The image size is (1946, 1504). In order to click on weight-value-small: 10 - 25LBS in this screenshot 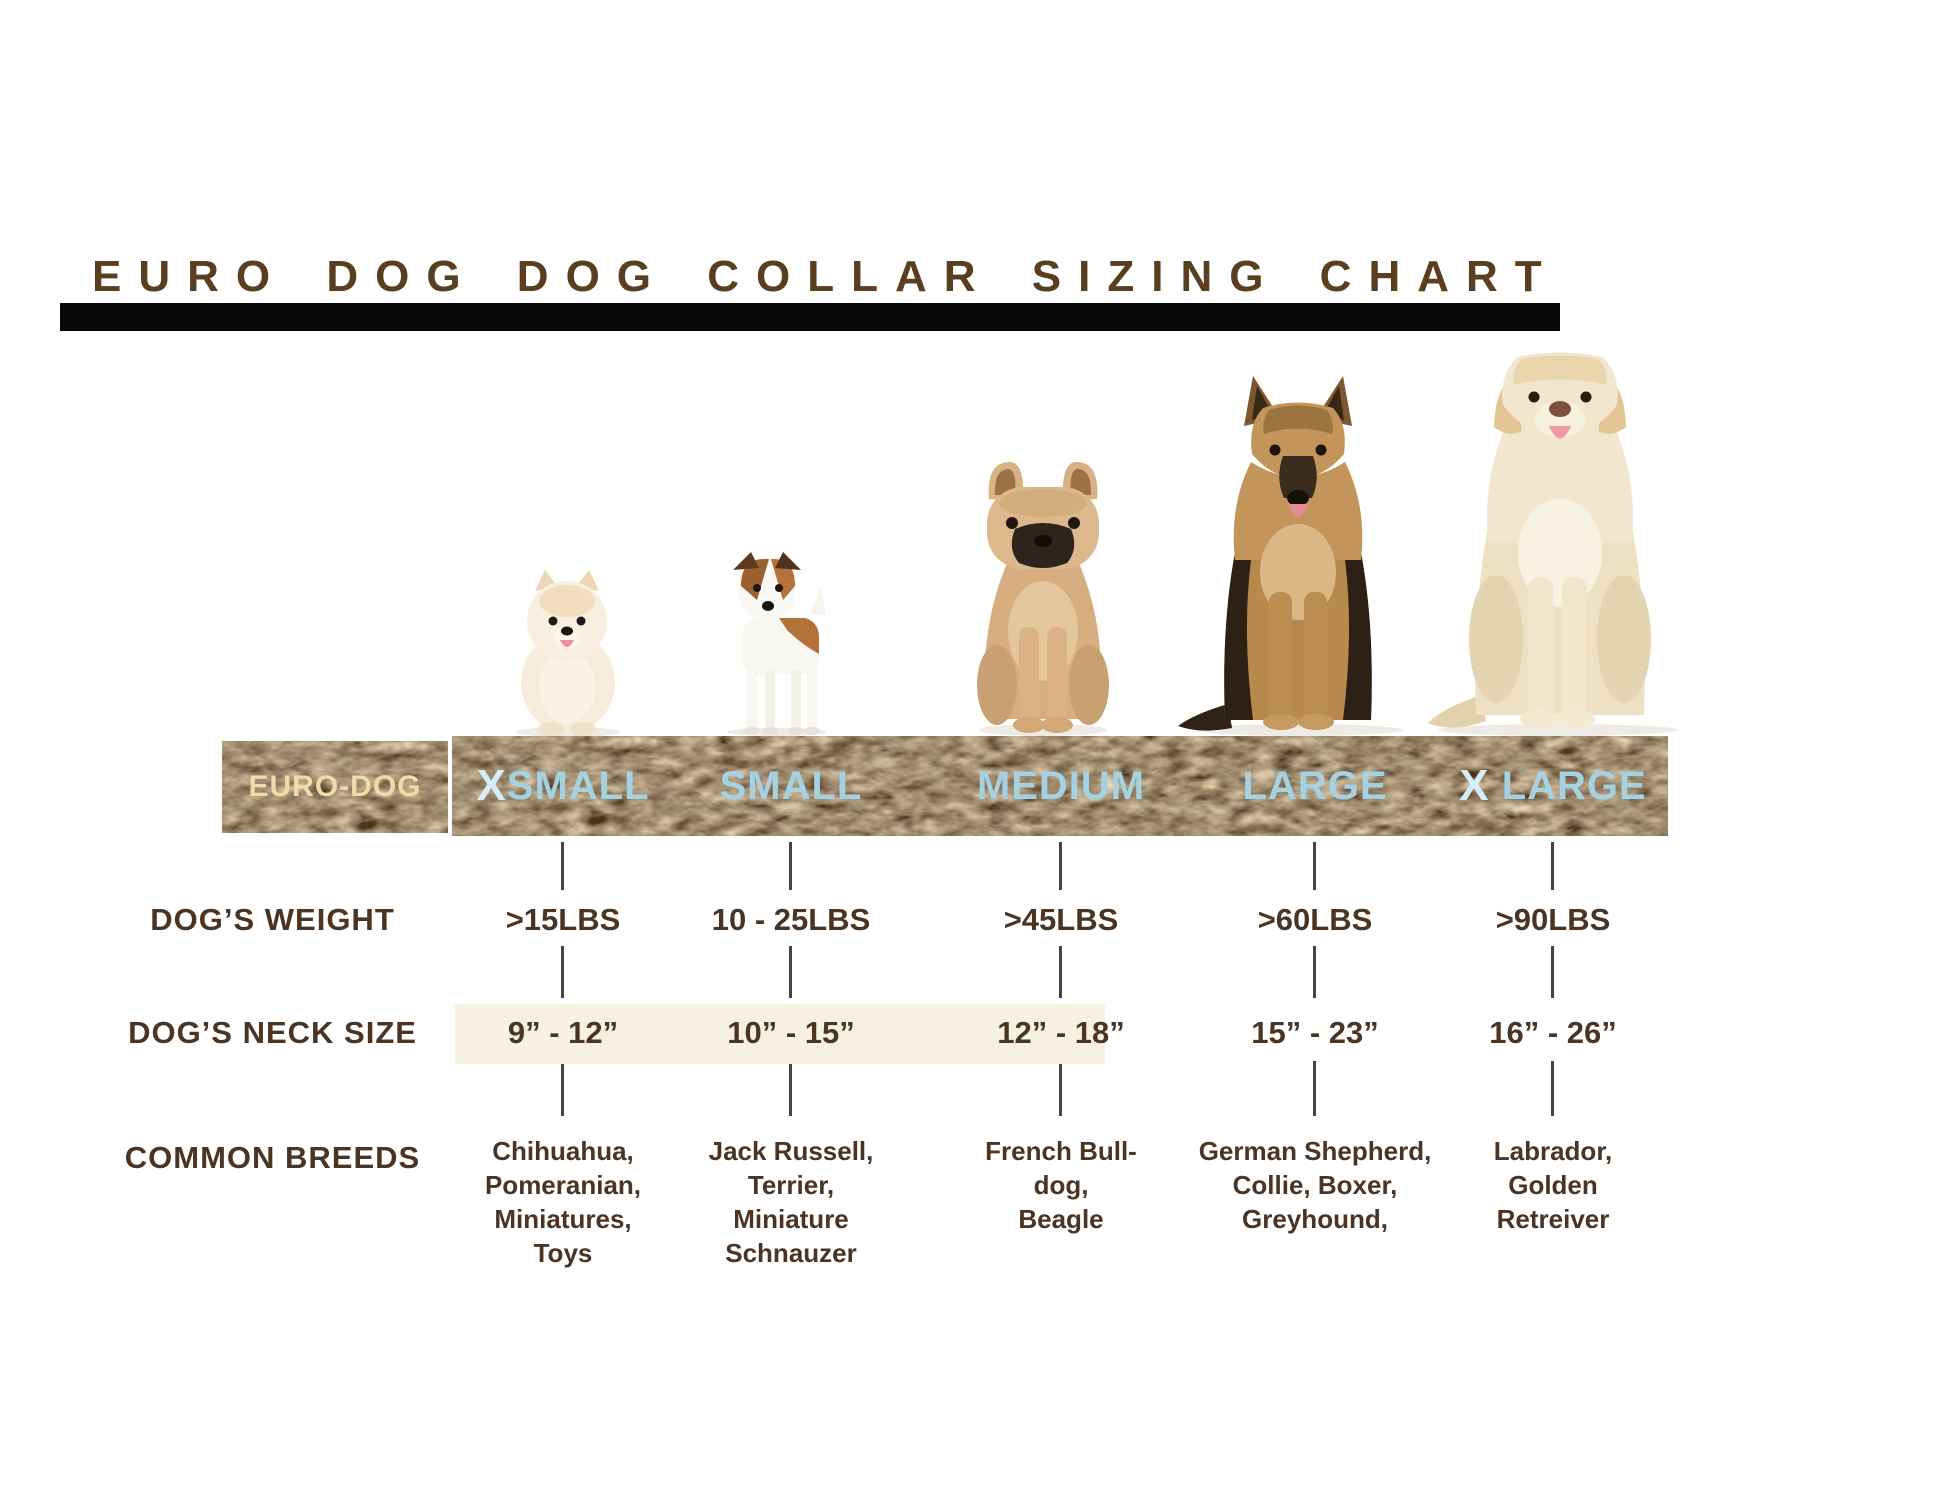, I will do `click(791, 919)`.